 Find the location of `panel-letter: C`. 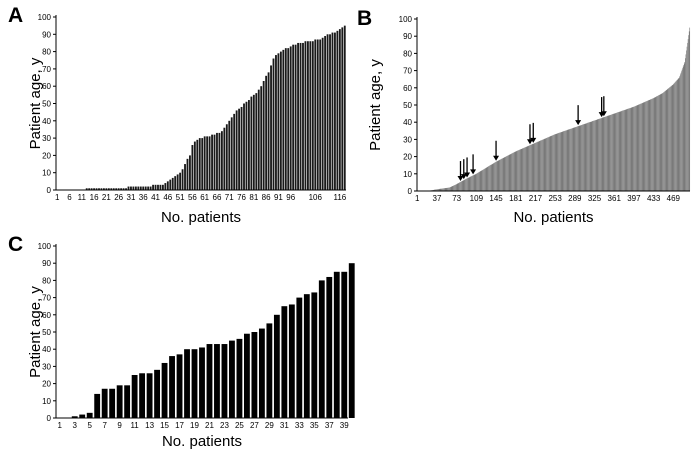

panel-letter: C is located at coordinates (15, 244).